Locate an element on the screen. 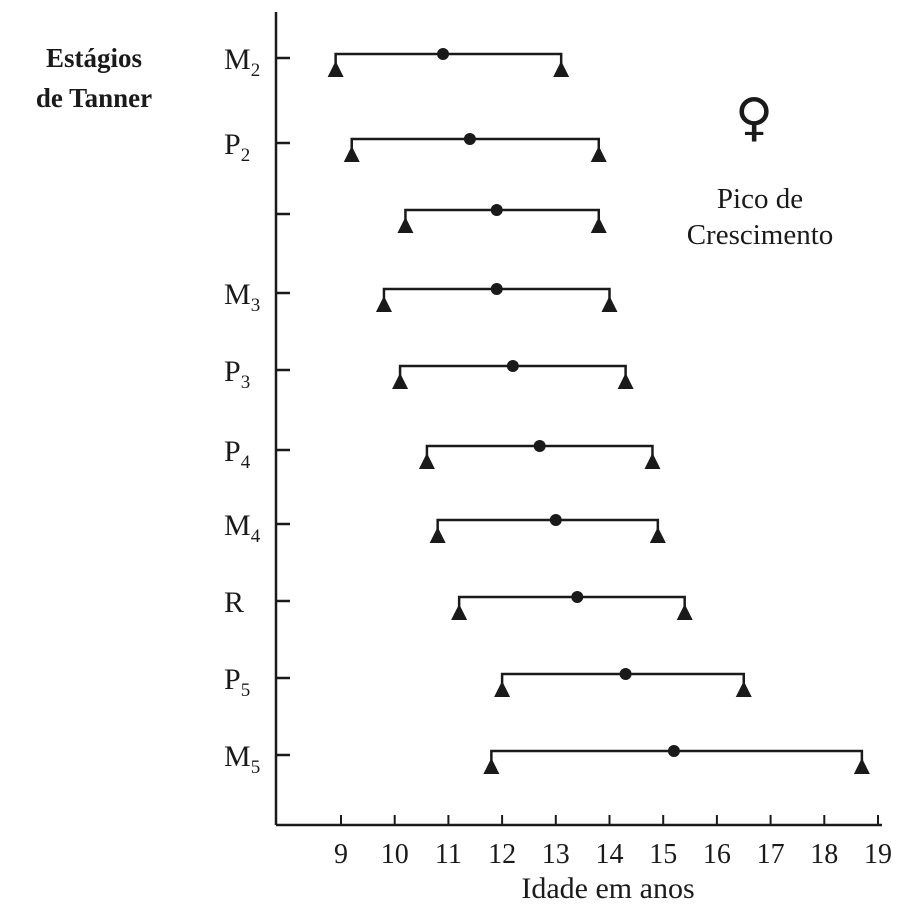  stage-label: P2 is located at coordinates (237, 147).